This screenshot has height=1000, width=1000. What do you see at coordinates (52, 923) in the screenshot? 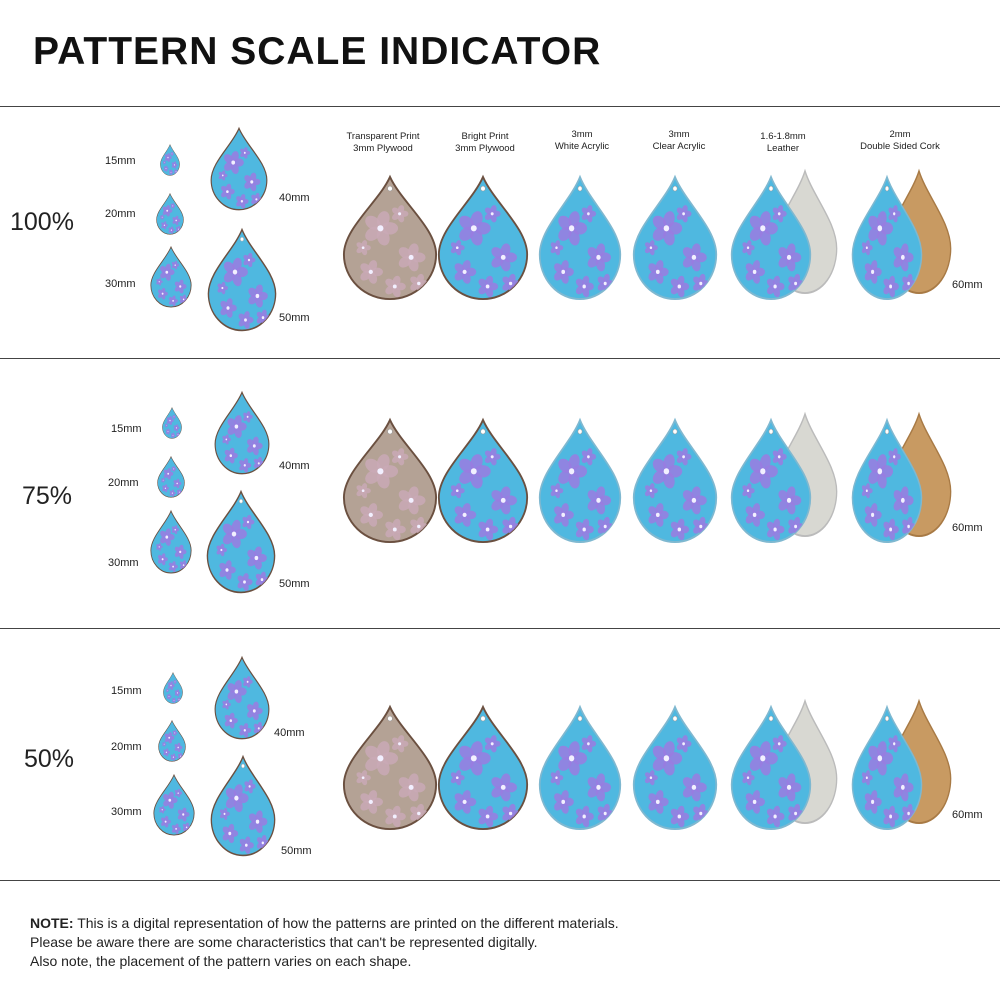
I see `note-label: NOTE:` at bounding box center [52, 923].